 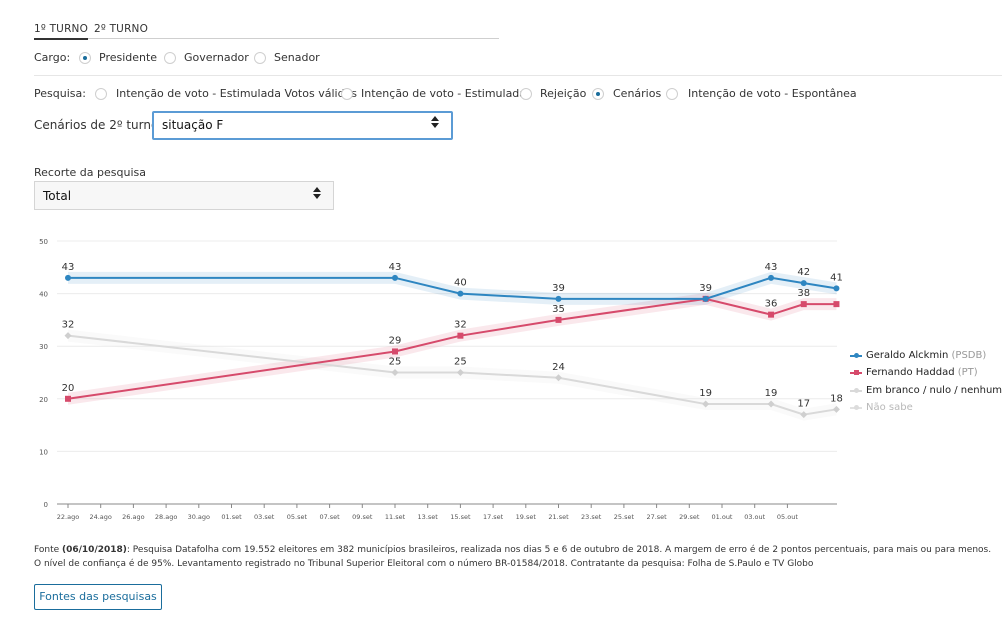 What do you see at coordinates (60, 93) in the screenshot?
I see `pesquisa-label: Pesquisa:` at bounding box center [60, 93].